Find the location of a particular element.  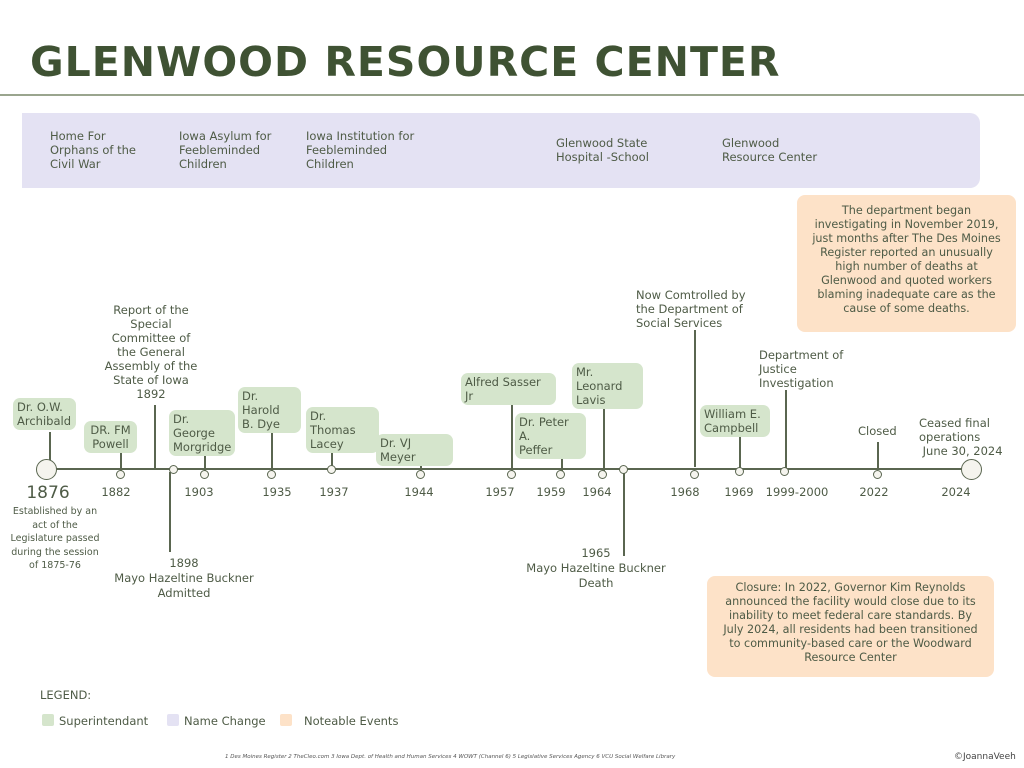

legend-label: Name Change is located at coordinates (225, 721).